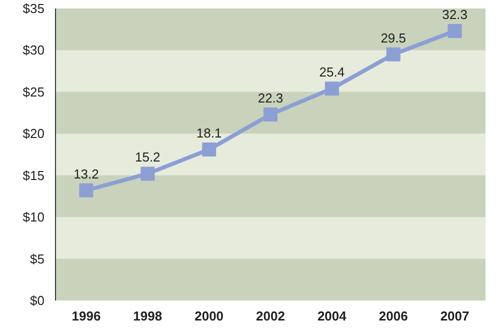 Image resolution: width=500 pixels, height=330 pixels. I want to click on x-tick-label: 2004, so click(332, 316).